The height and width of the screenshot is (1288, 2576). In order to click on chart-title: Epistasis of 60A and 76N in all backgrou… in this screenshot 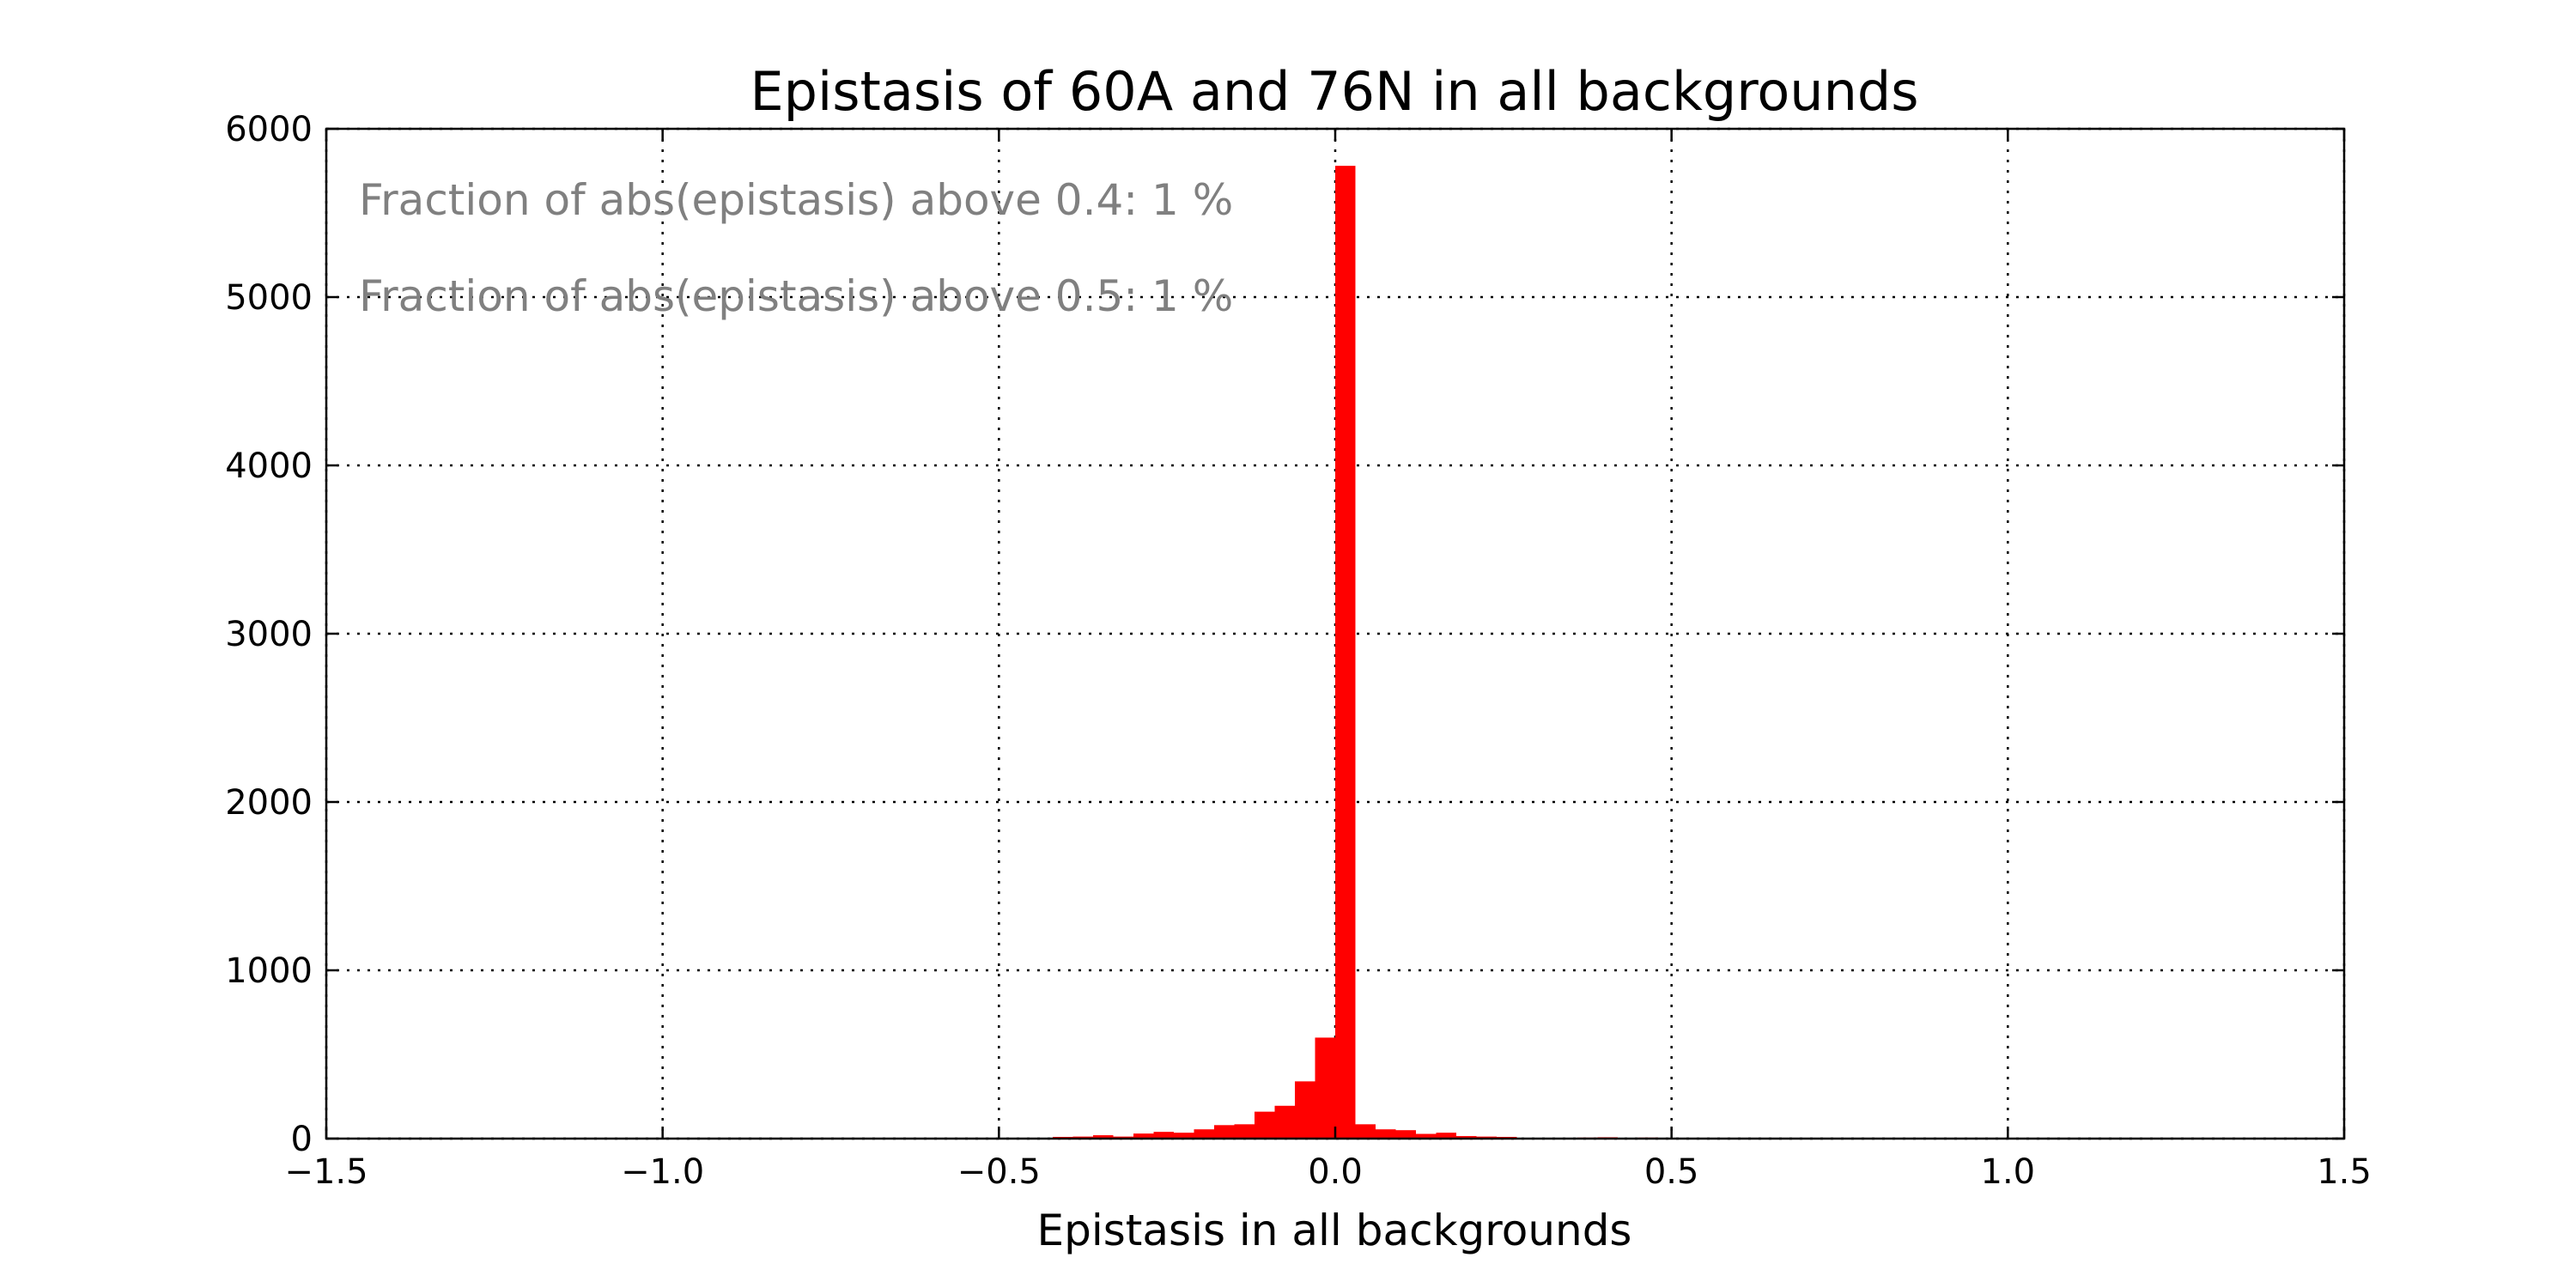, I will do `click(1334, 91)`.